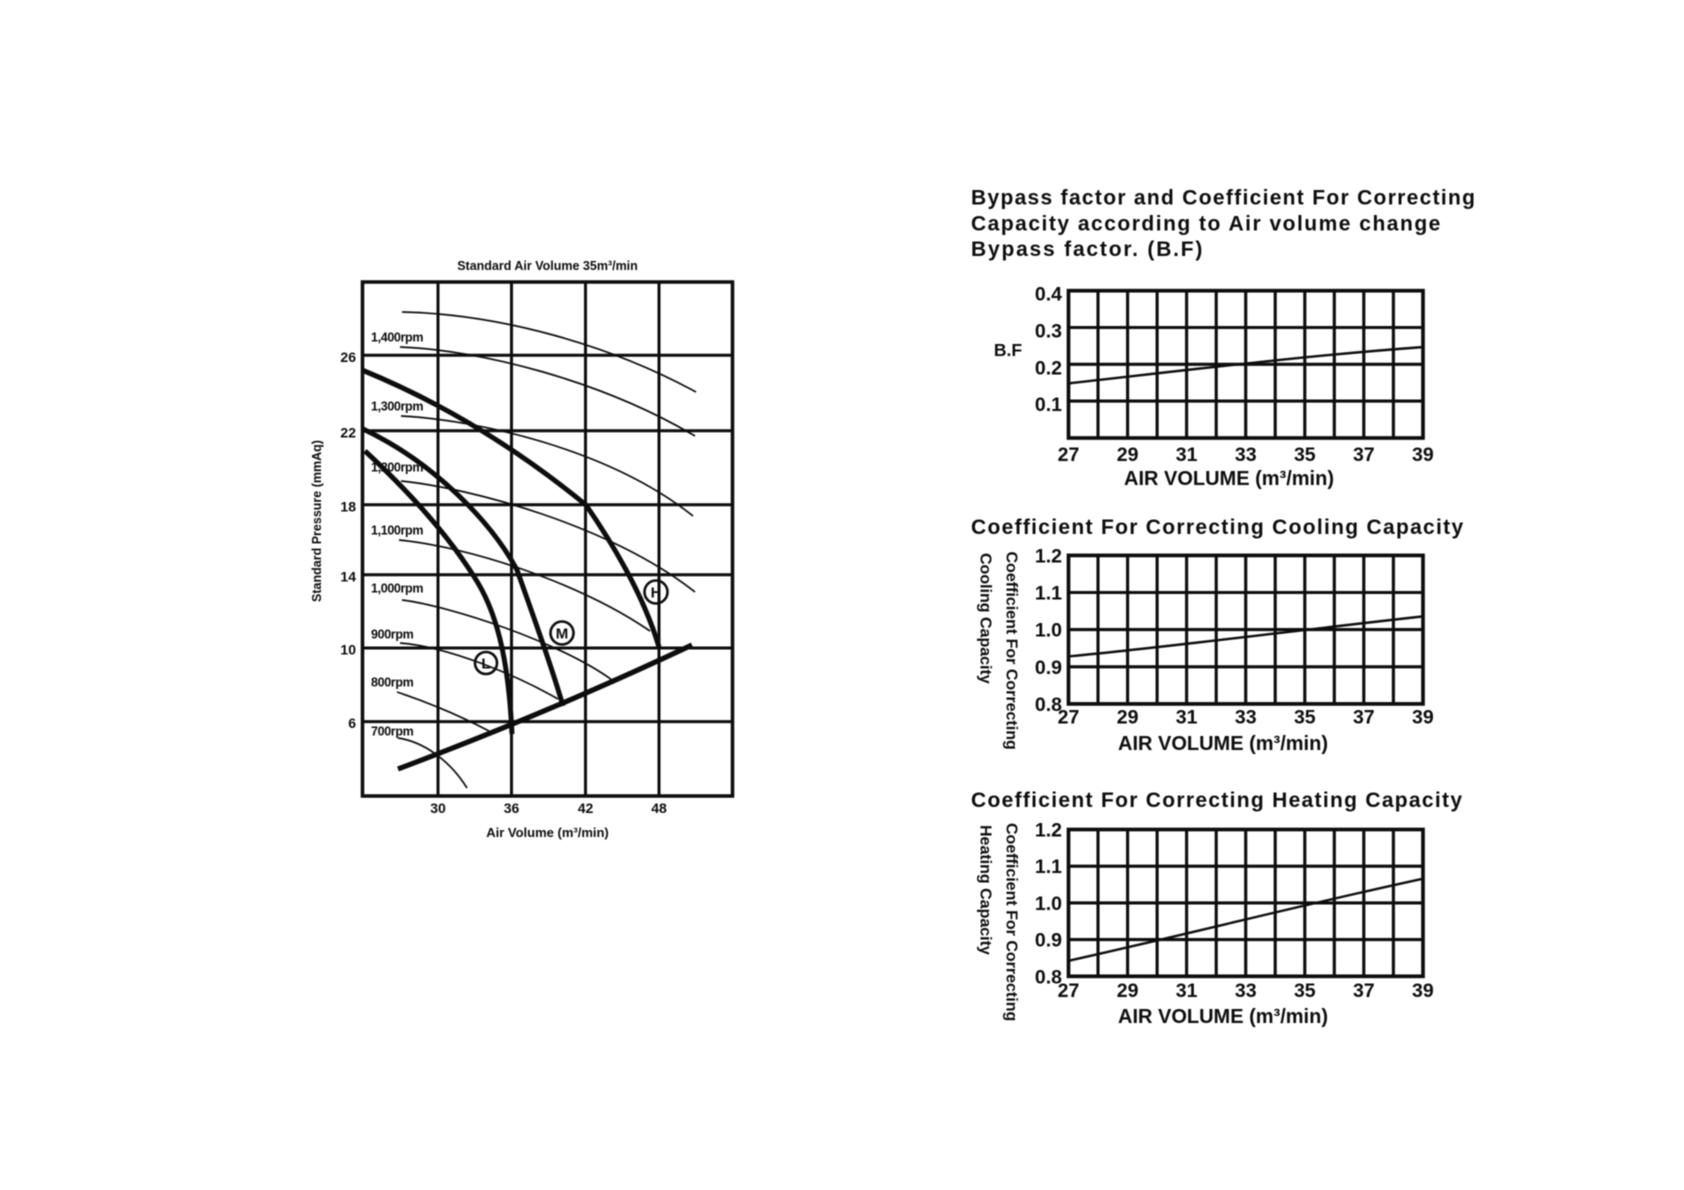 Image resolution: width=1684 pixels, height=1190 pixels. Describe the element at coordinates (348, 576) in the screenshot. I see `svg-text: 14` at that location.